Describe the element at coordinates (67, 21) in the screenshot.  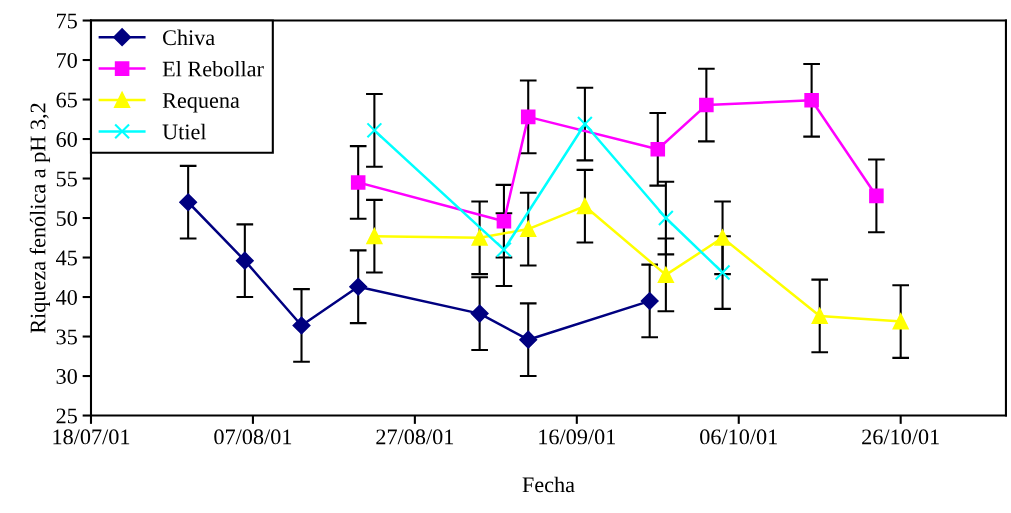
I see `y-tick-label: 75` at that location.